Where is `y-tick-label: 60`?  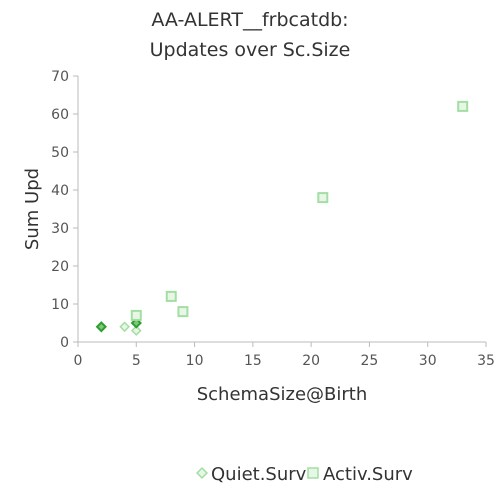 y-tick-label: 60 is located at coordinates (60, 115).